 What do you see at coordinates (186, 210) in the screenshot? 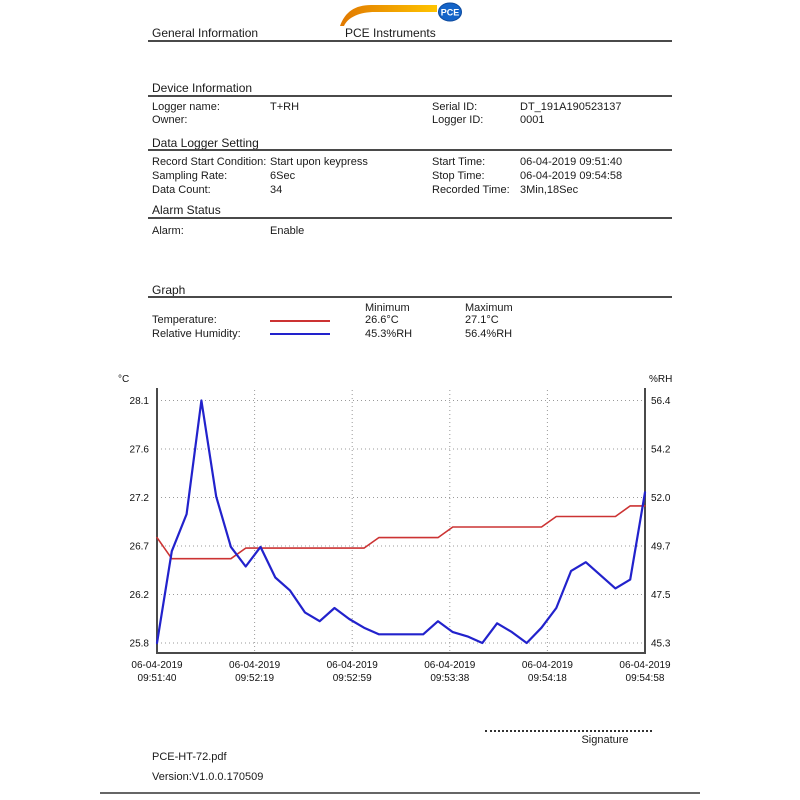
I see `section-title-alarm-status: Alarm Status` at bounding box center [186, 210].